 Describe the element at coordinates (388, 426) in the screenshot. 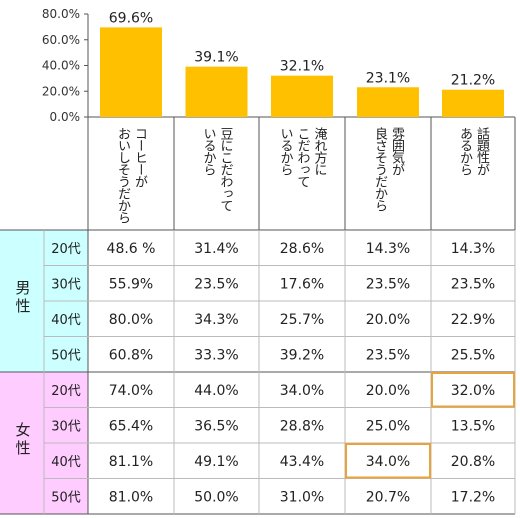

I see `table-cell: 25.0%` at that location.